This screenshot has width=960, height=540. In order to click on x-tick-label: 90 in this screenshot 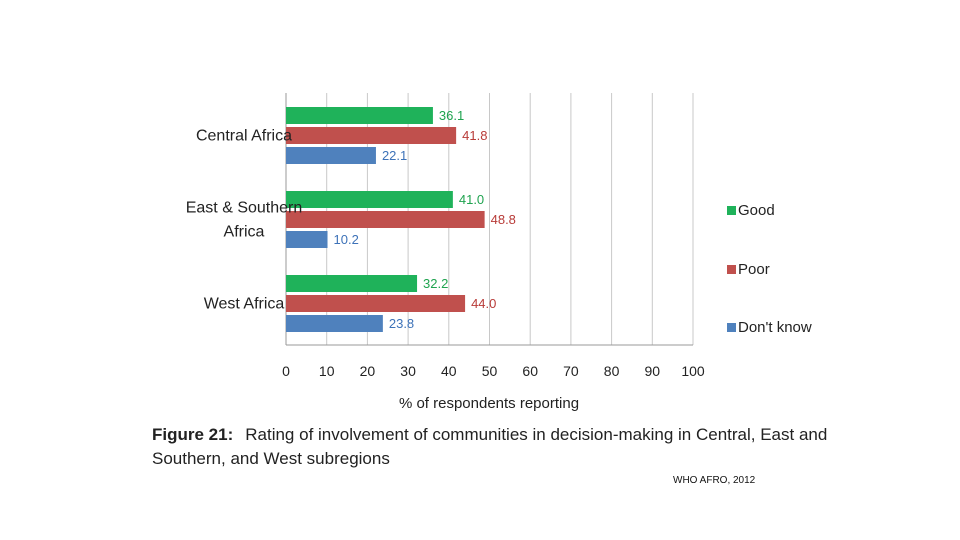, I will do `click(653, 371)`.